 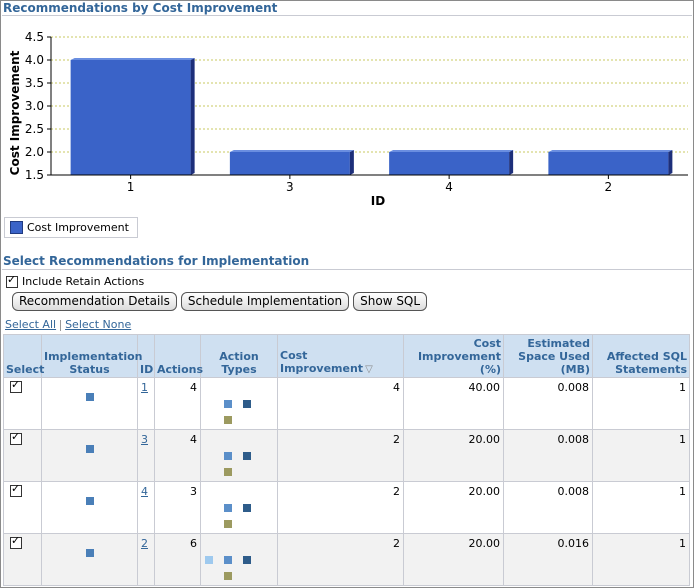 I want to click on legend-swatch, so click(x=16, y=227).